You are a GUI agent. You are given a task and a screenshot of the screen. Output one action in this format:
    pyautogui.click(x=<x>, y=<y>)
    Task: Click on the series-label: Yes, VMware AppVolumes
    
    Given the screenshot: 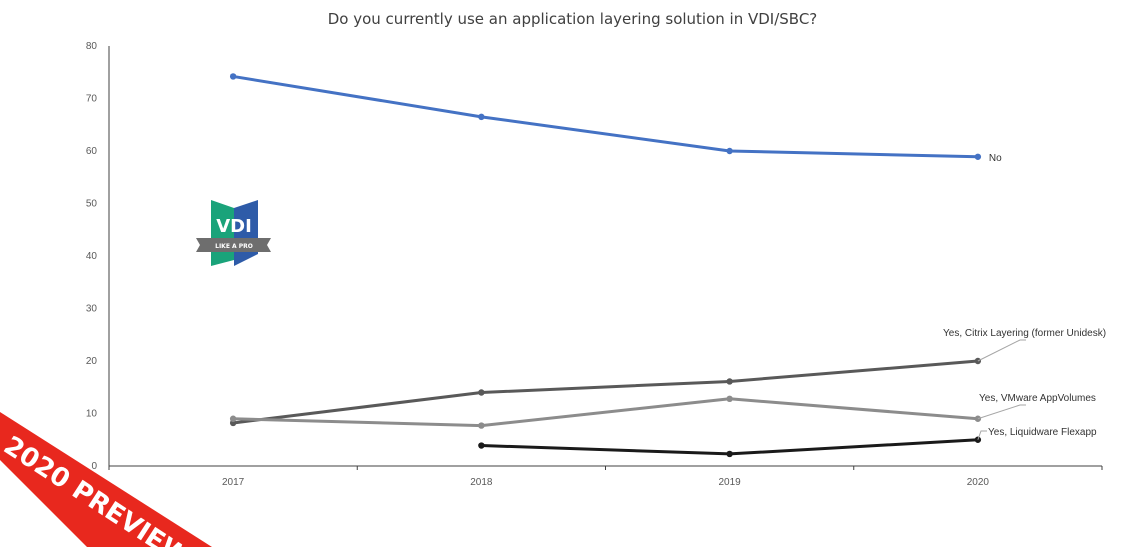 What is the action you would take?
    pyautogui.click(x=1037, y=398)
    